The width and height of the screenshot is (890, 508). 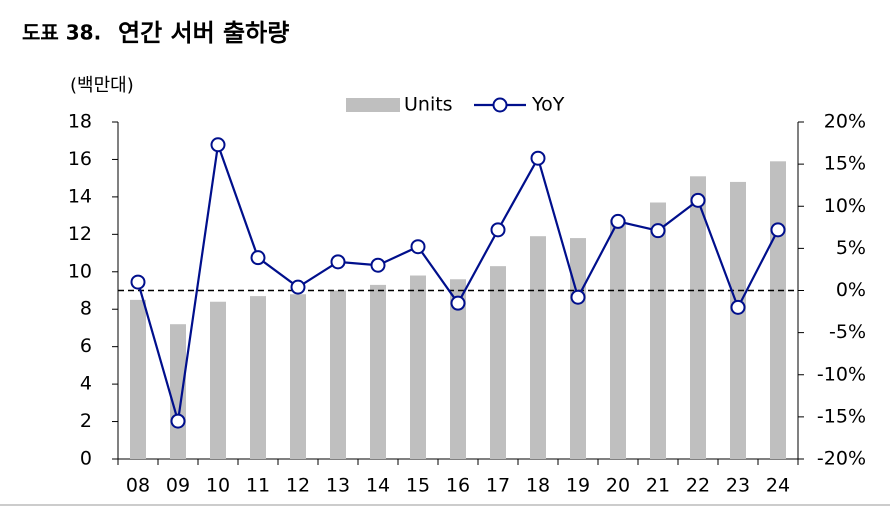 I want to click on x-tick-label: 08, so click(x=138, y=486).